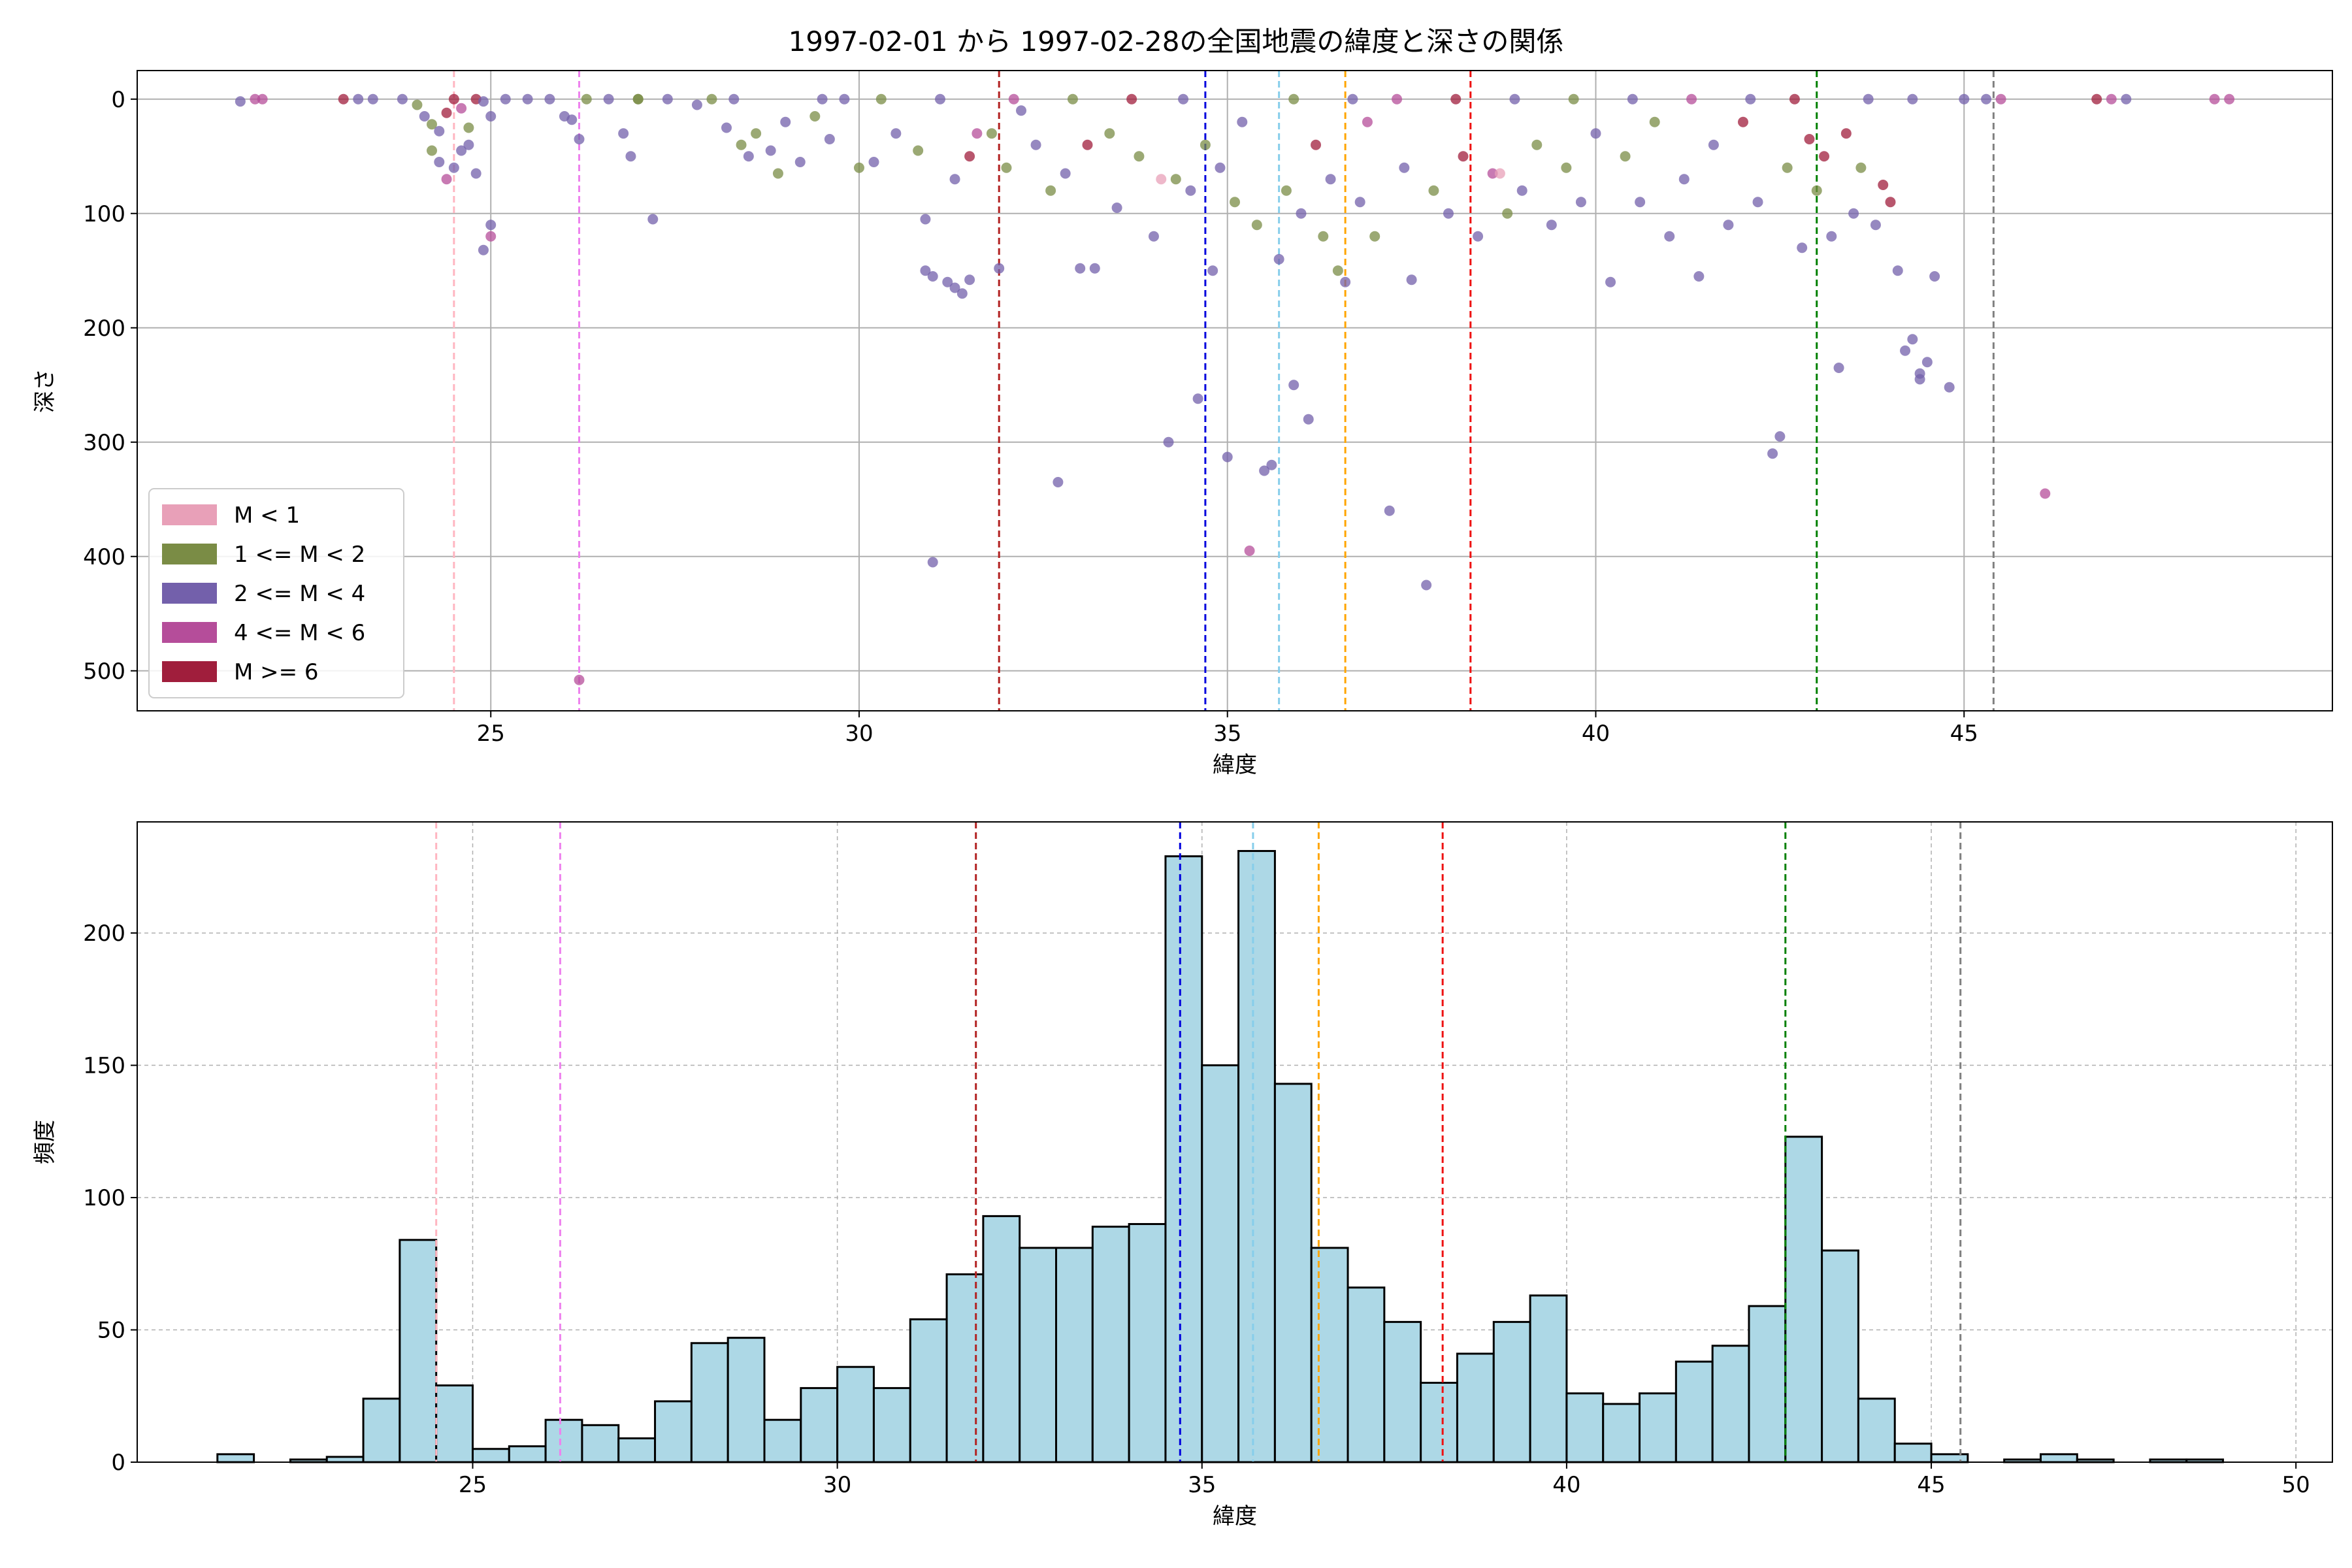 The width and height of the screenshot is (2352, 1568). What do you see at coordinates (1596, 734) in the screenshot?
I see `scatter-x-tick-label: 40` at bounding box center [1596, 734].